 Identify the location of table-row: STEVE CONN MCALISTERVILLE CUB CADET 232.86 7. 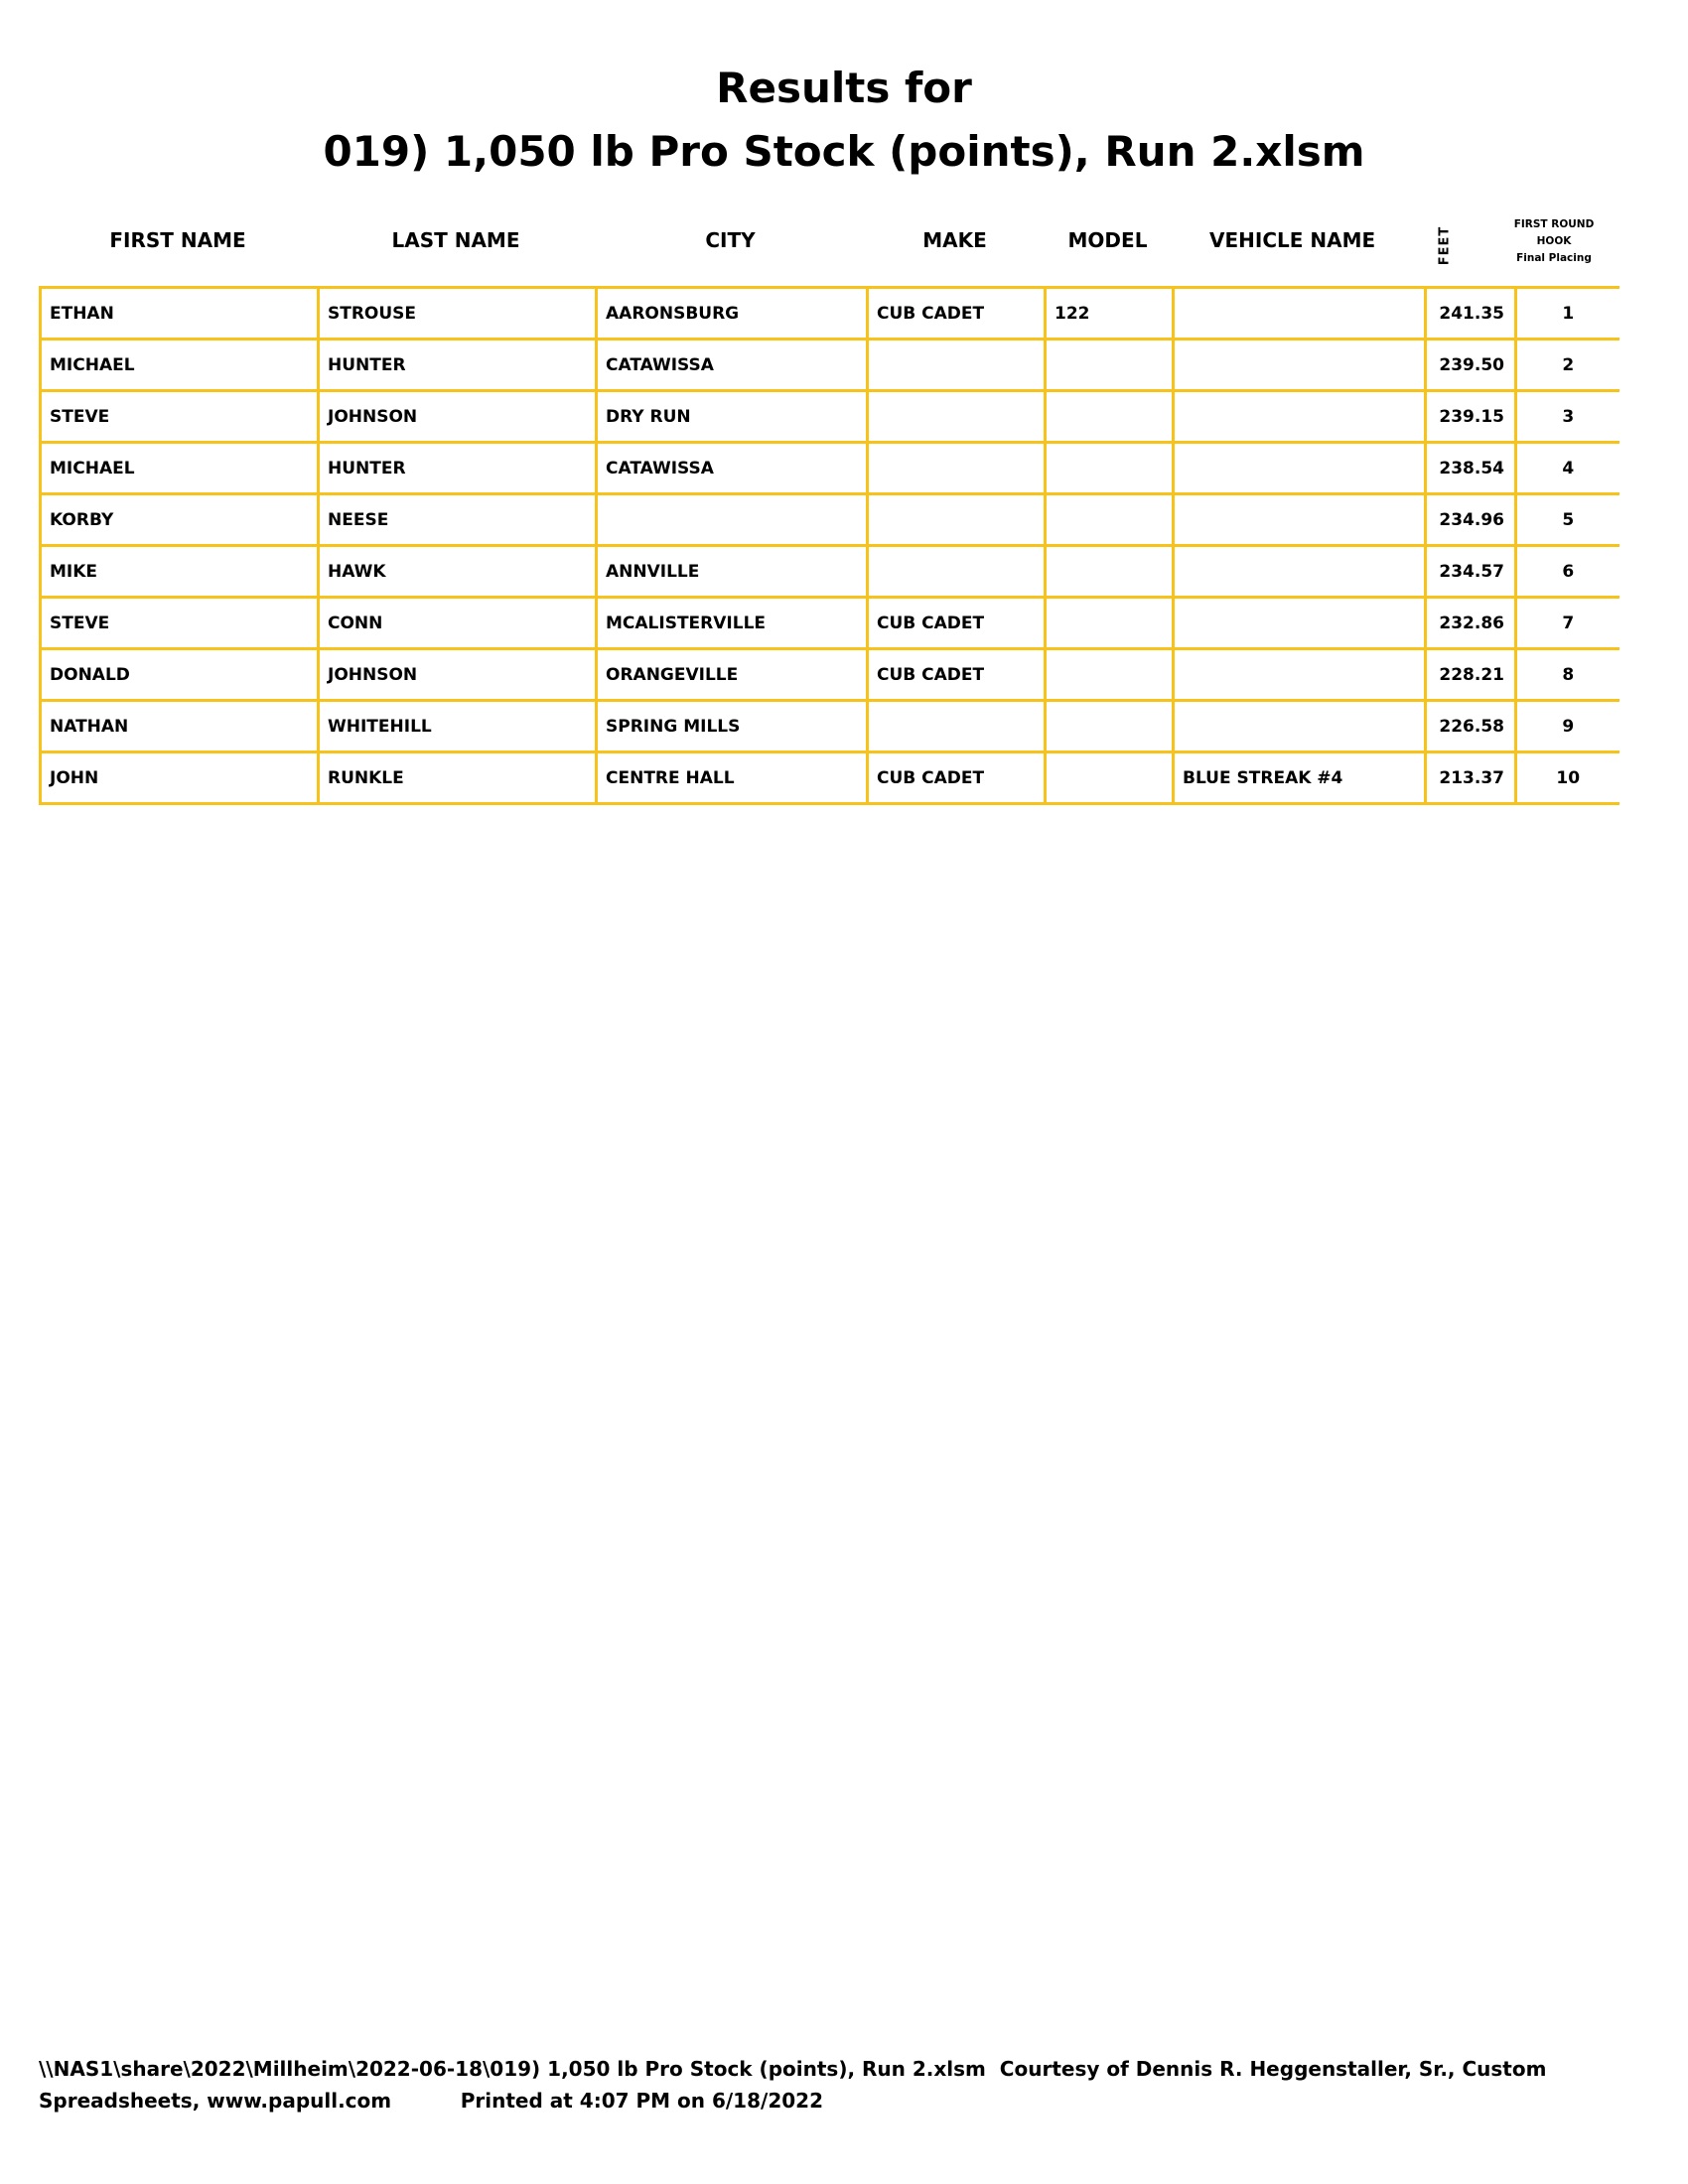
(829, 623).